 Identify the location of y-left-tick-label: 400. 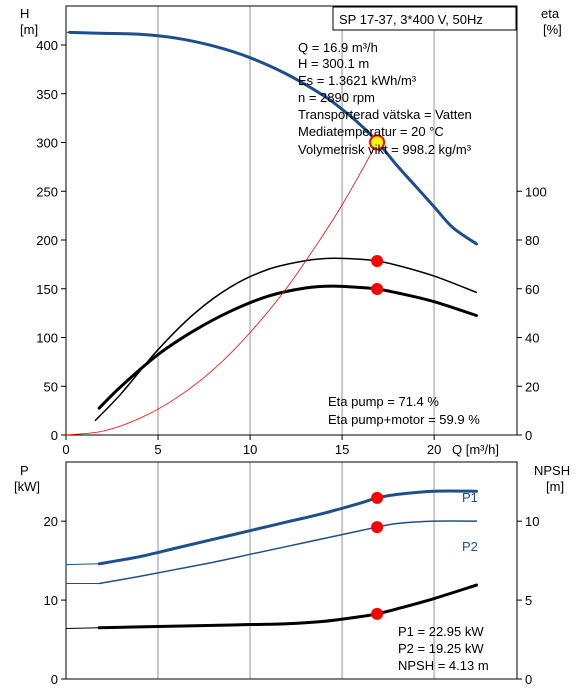
(47, 45).